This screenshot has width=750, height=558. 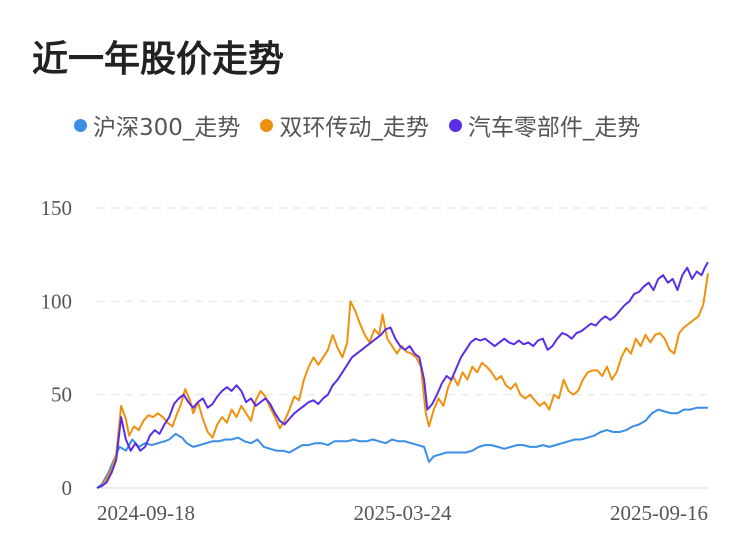 I want to click on legend-item-hs300: 沪深300_走势, so click(x=157, y=125).